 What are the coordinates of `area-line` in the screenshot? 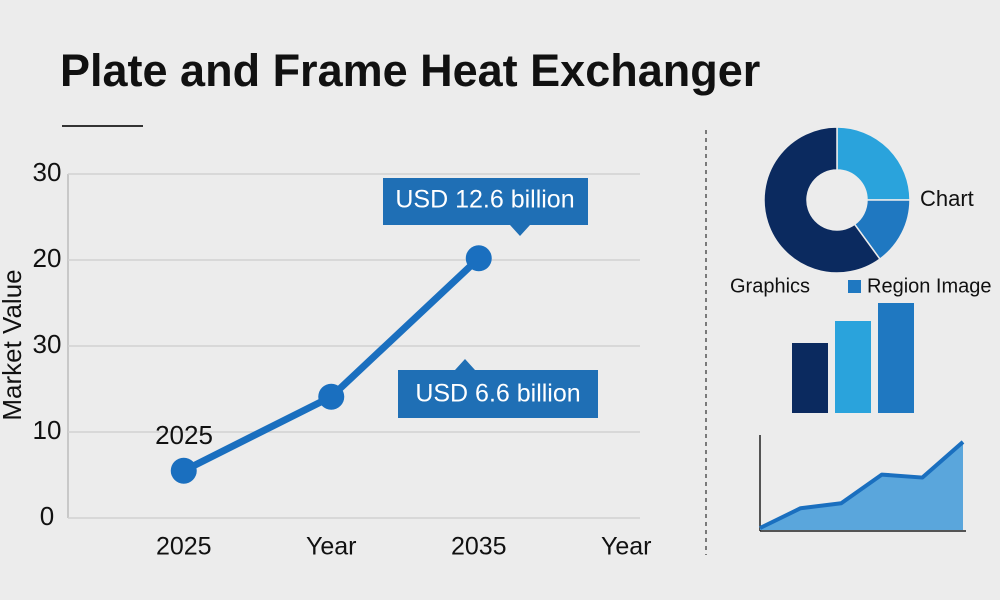 It's located at (862, 485).